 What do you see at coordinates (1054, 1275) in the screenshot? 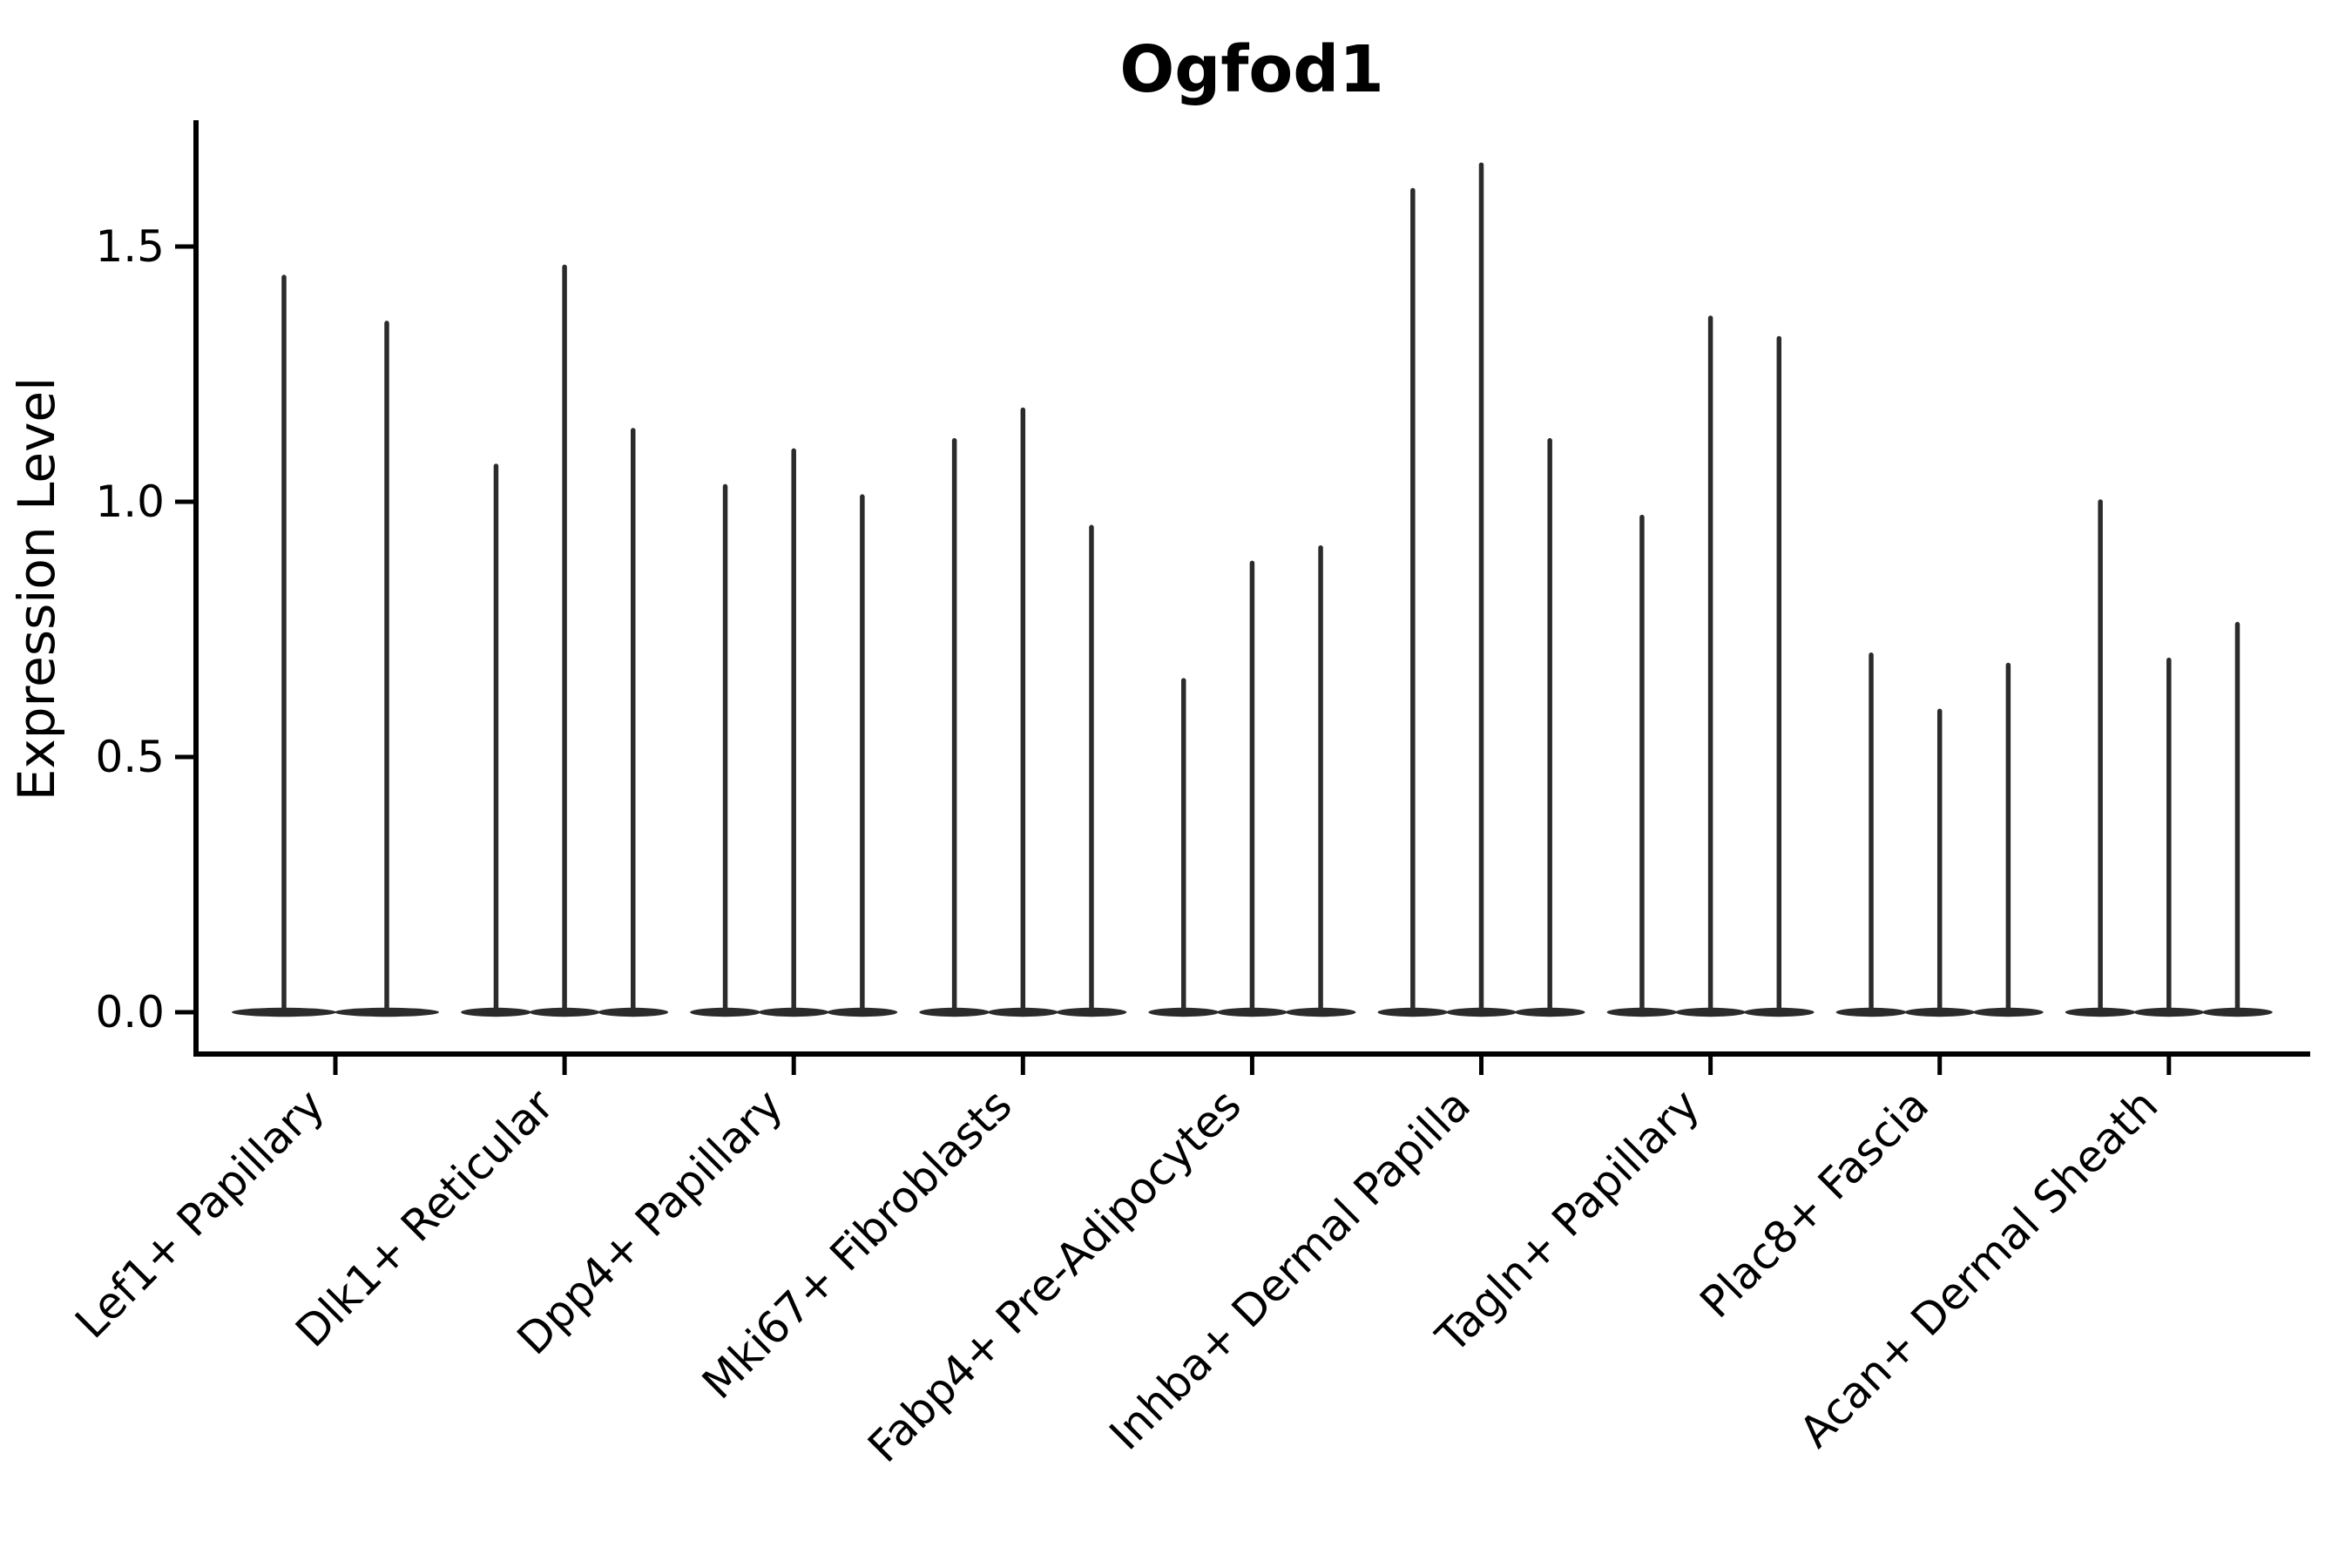
I see `x-tick-label: Fabp4+ Pre-Adipocytes` at bounding box center [1054, 1275].